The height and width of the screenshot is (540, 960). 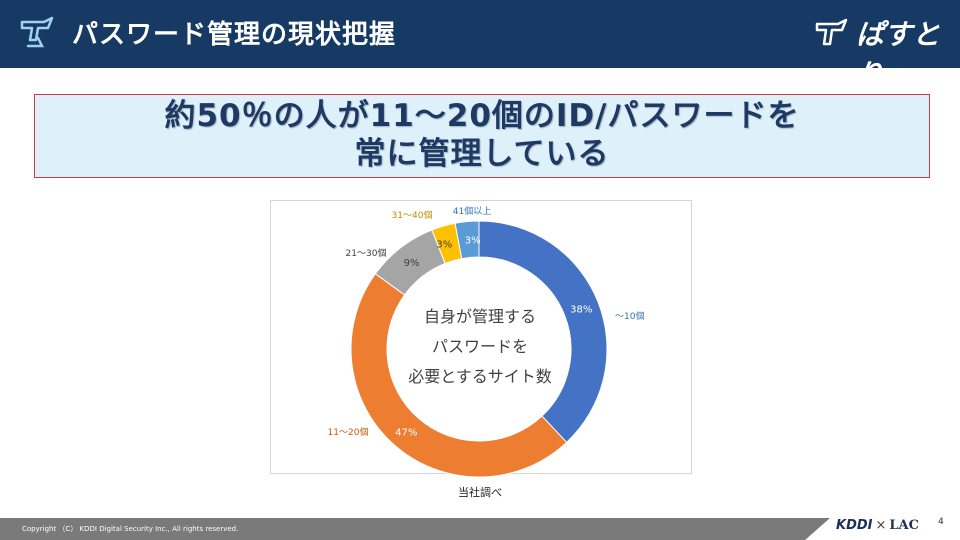 What do you see at coordinates (881, 525) in the screenshot?
I see `partner-times: ×` at bounding box center [881, 525].